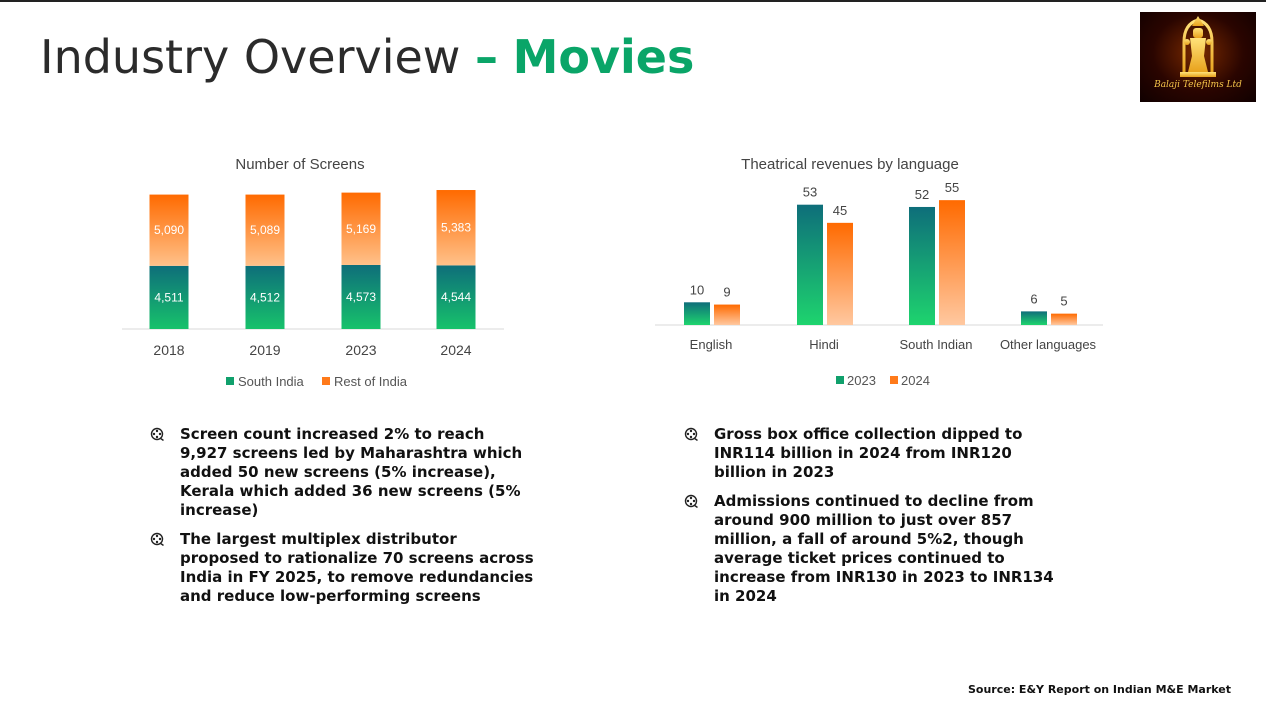 The height and width of the screenshot is (718, 1266). I want to click on x-tick-label: English, so click(711, 344).